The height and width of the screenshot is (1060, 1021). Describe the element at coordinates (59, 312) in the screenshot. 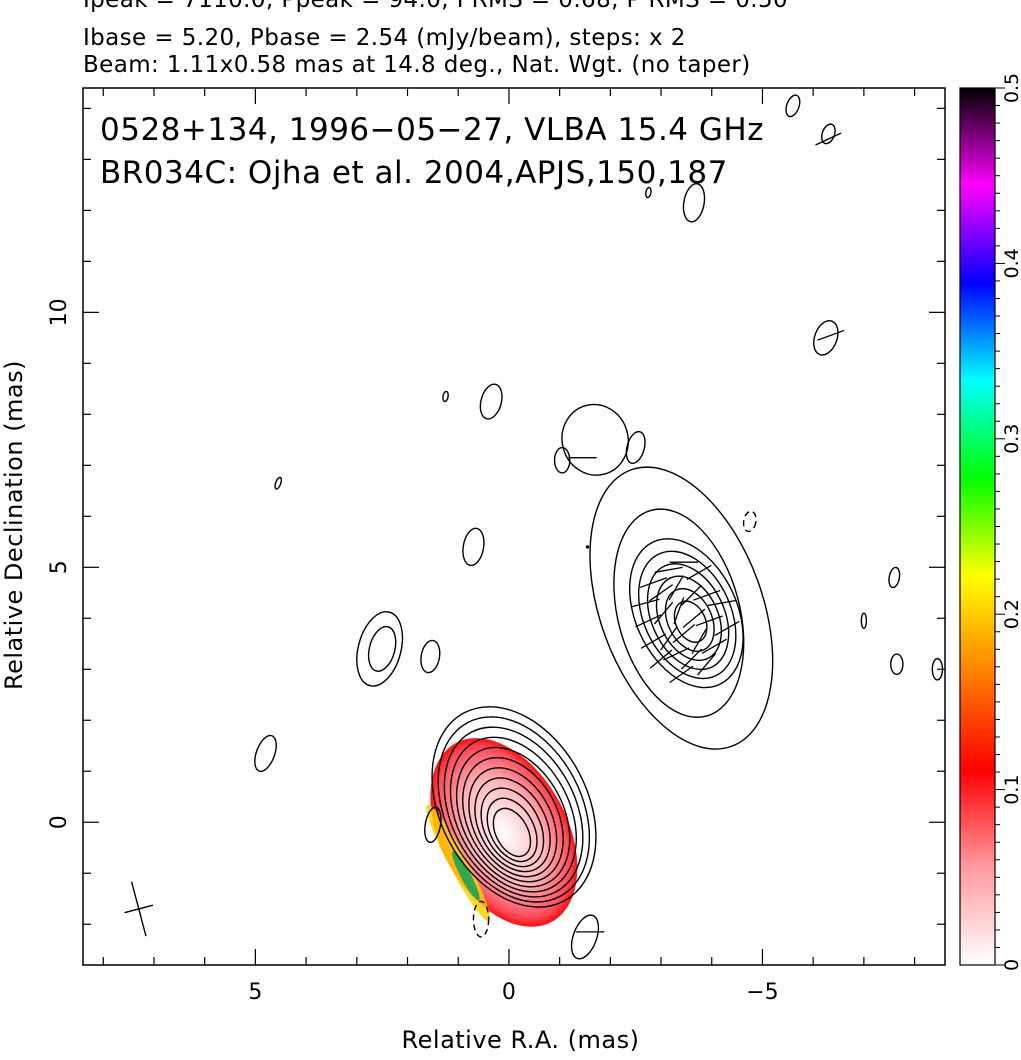

I see `y-tick-label: 10` at that location.